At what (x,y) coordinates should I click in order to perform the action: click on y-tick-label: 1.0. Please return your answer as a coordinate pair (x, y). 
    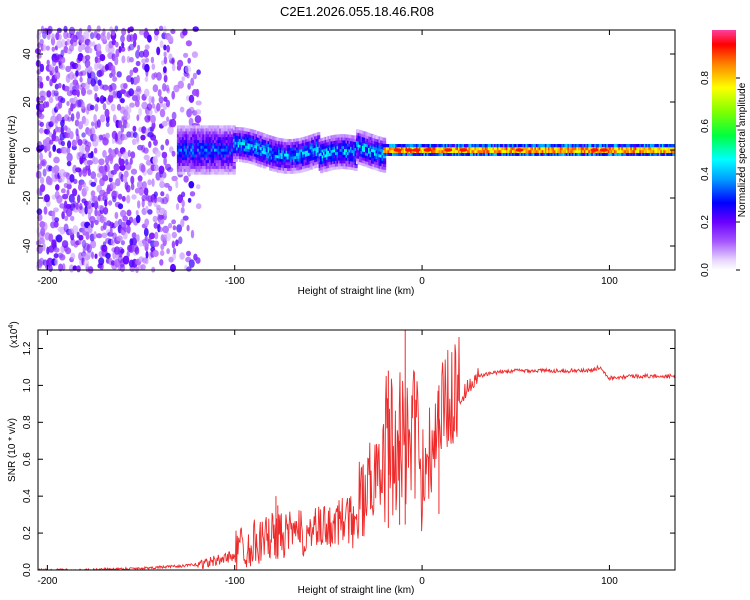
    Looking at the image, I should click on (27, 385).